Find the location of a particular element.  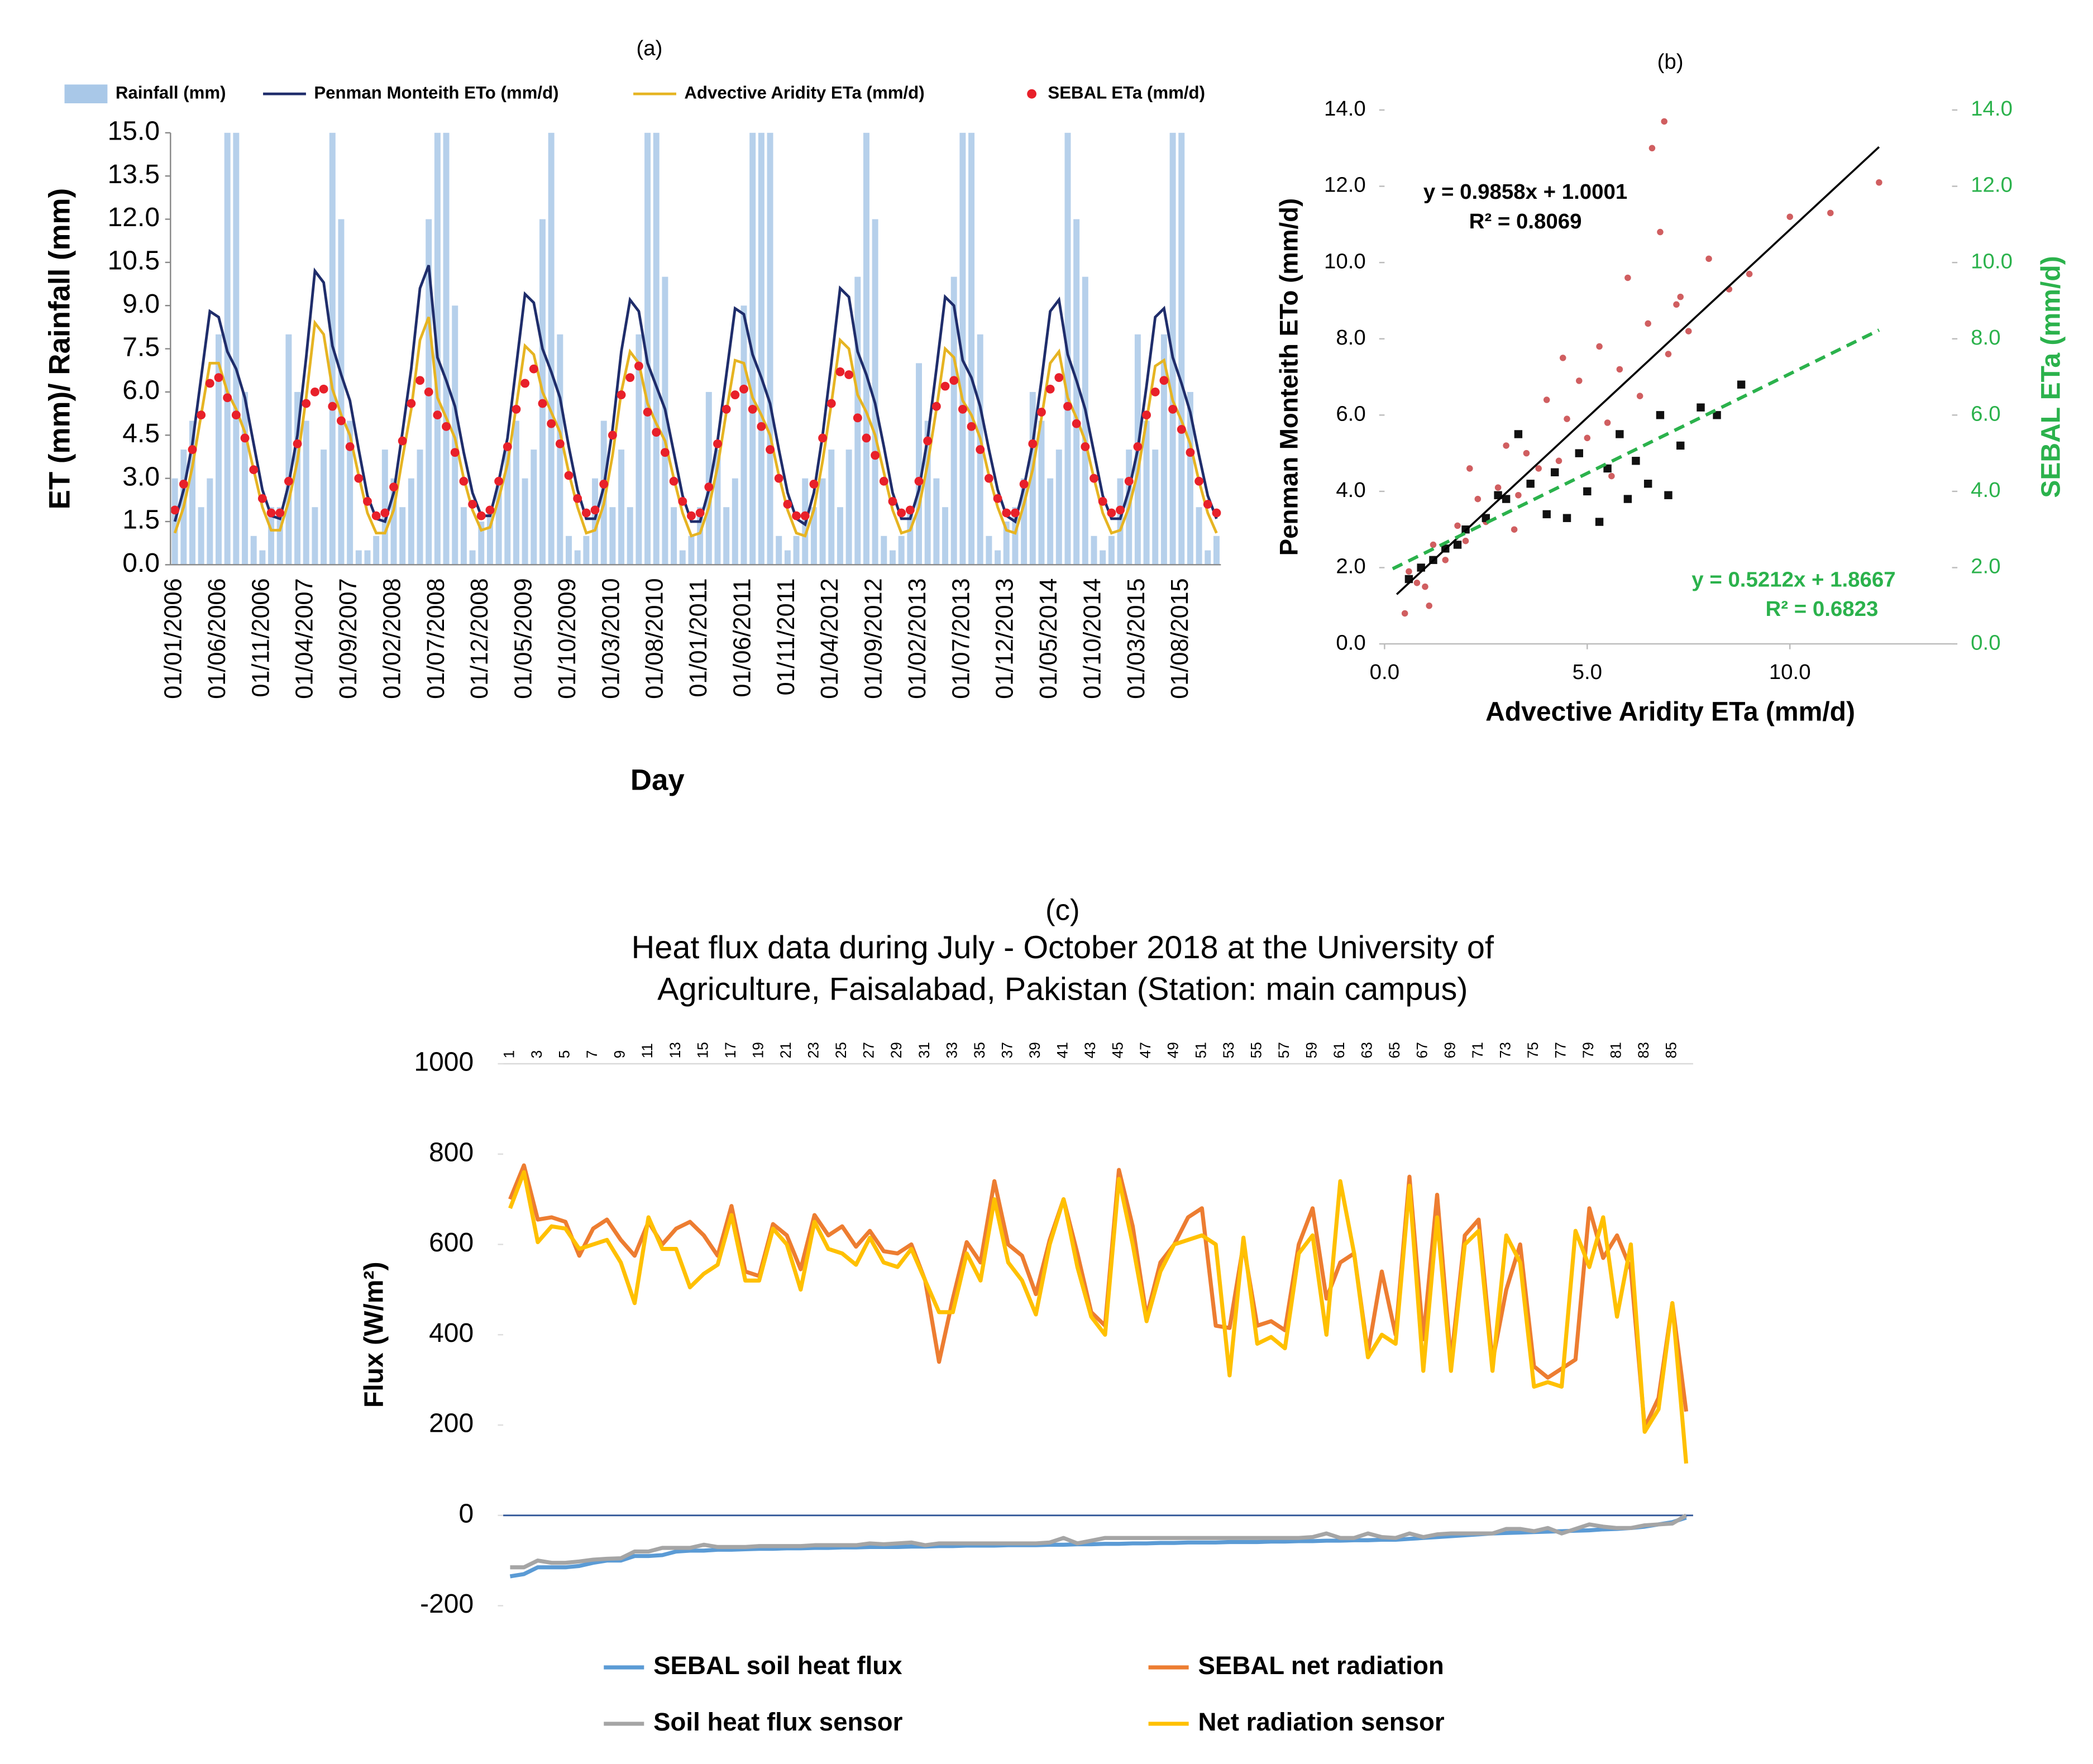

x-tick-label: 01/11/2011 is located at coordinates (786, 636).